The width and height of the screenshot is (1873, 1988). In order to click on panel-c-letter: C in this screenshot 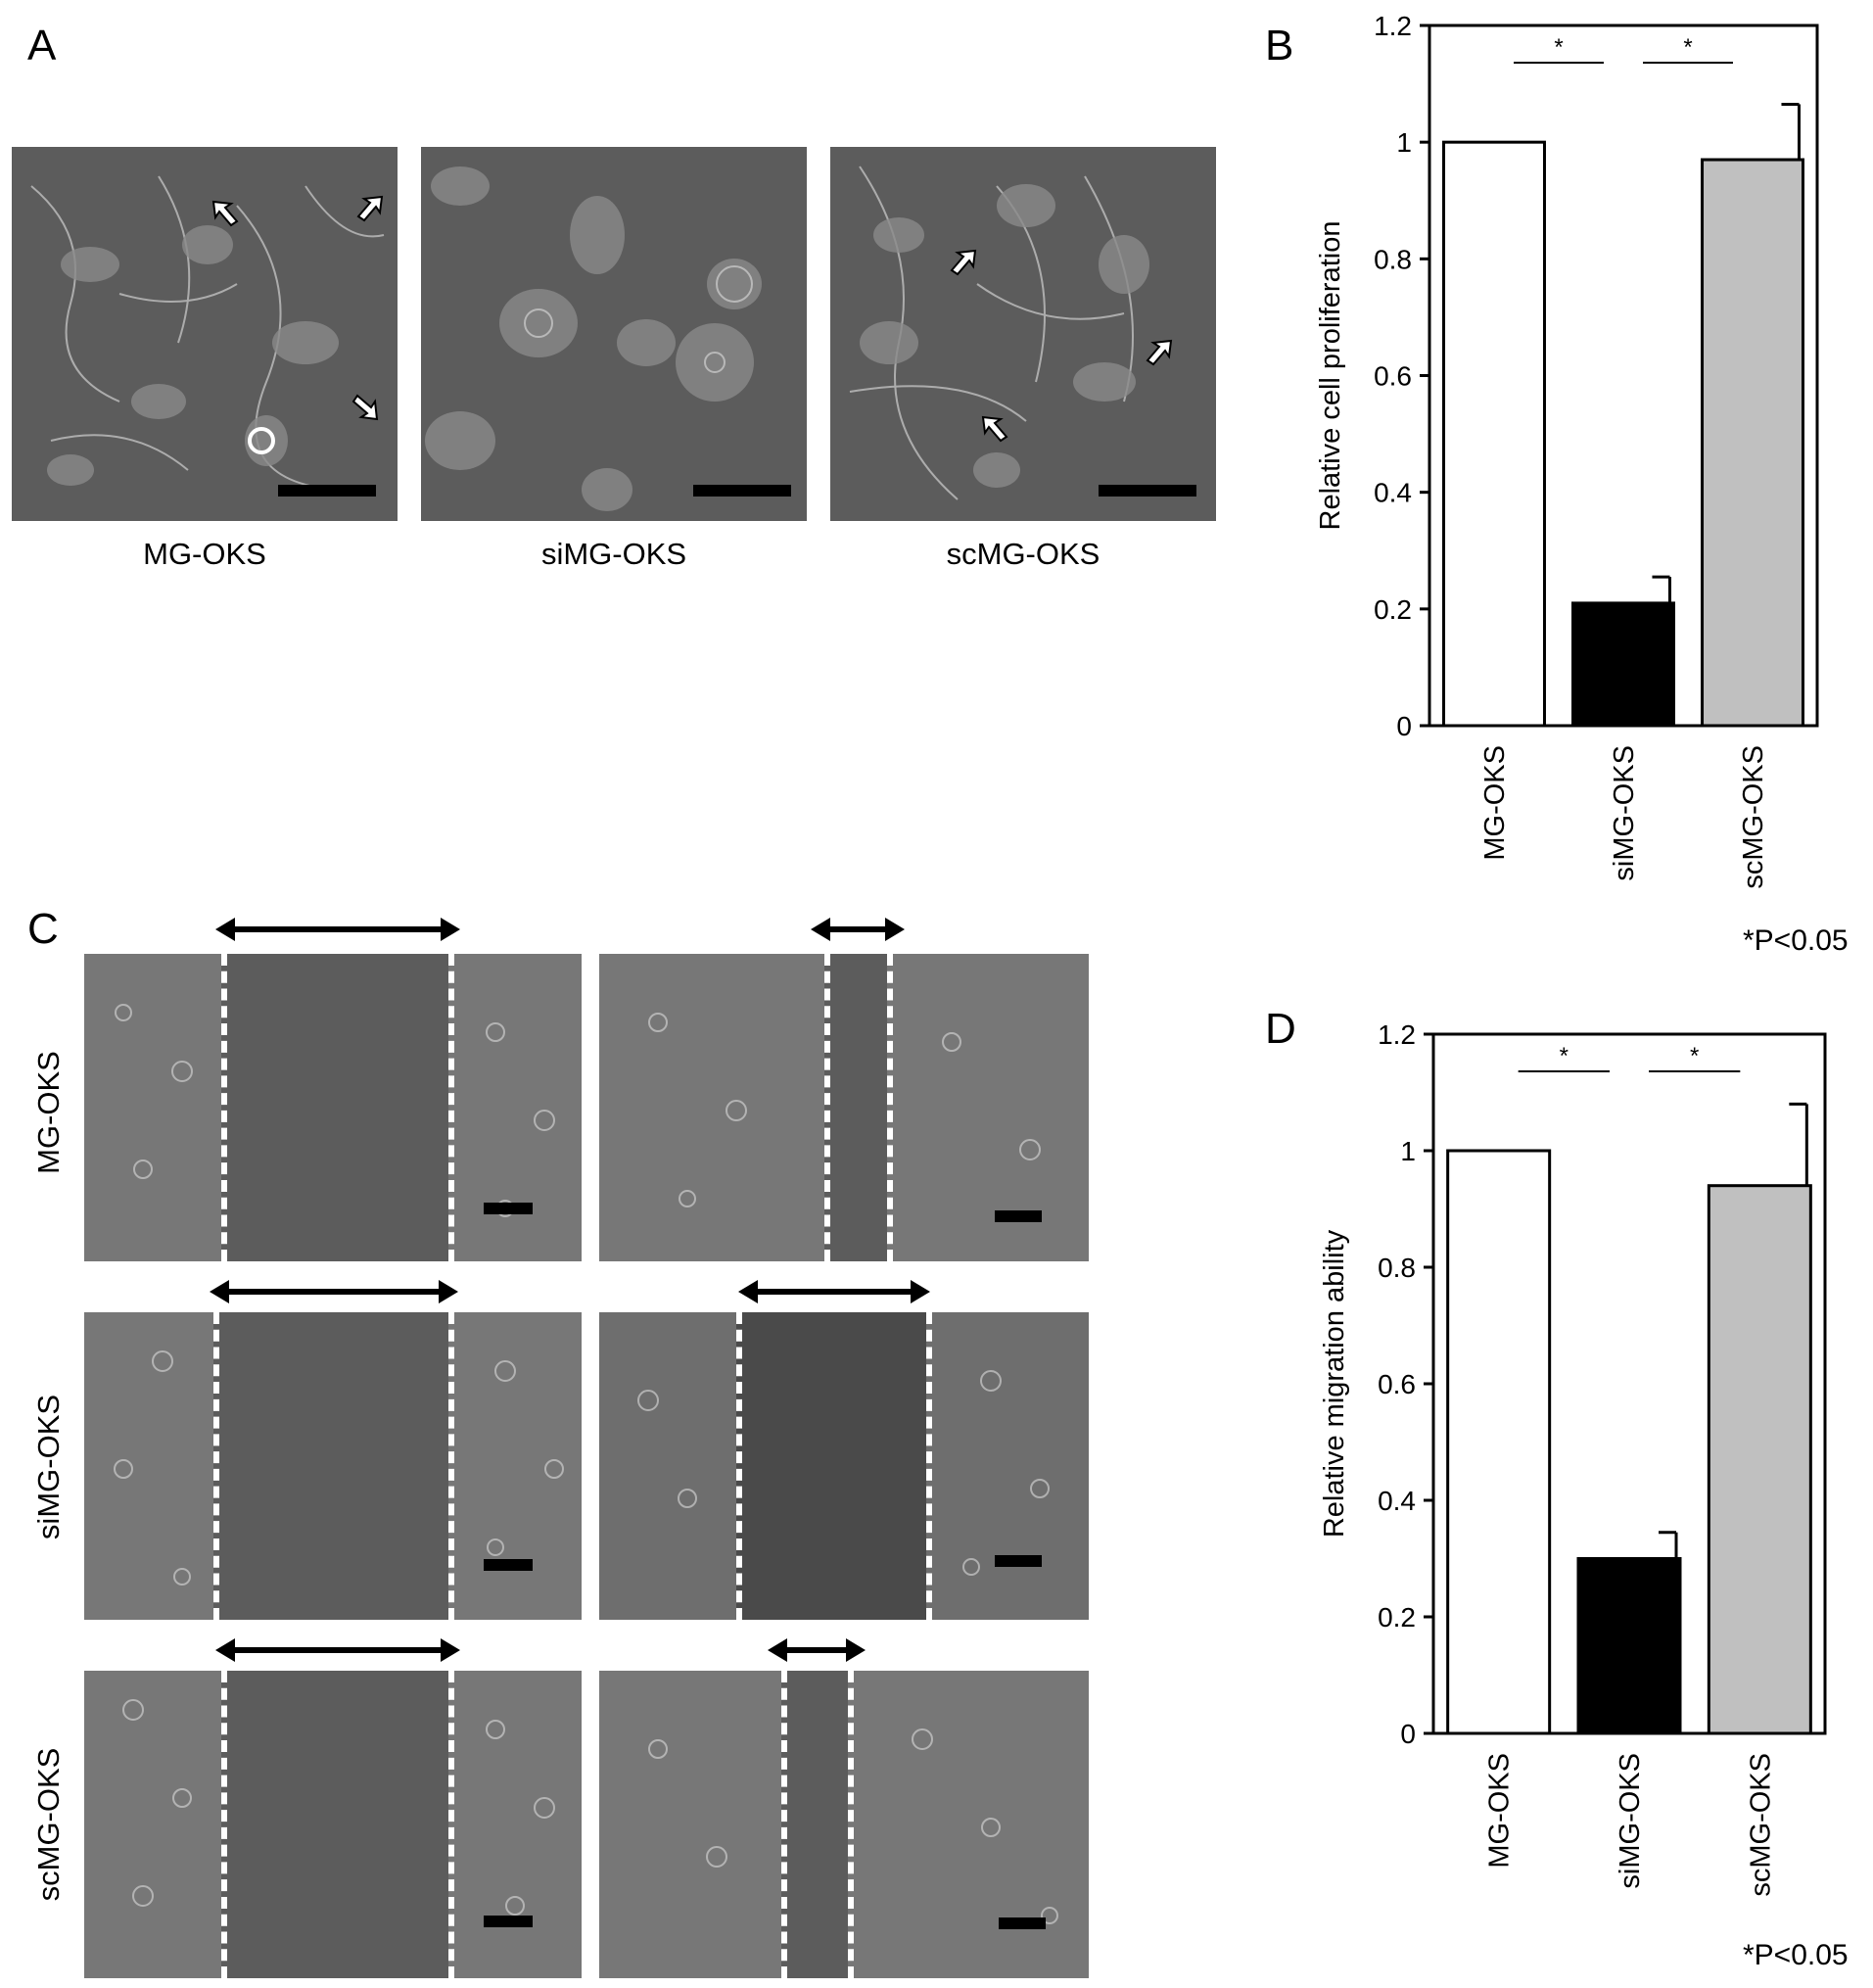, I will do `click(43, 929)`.